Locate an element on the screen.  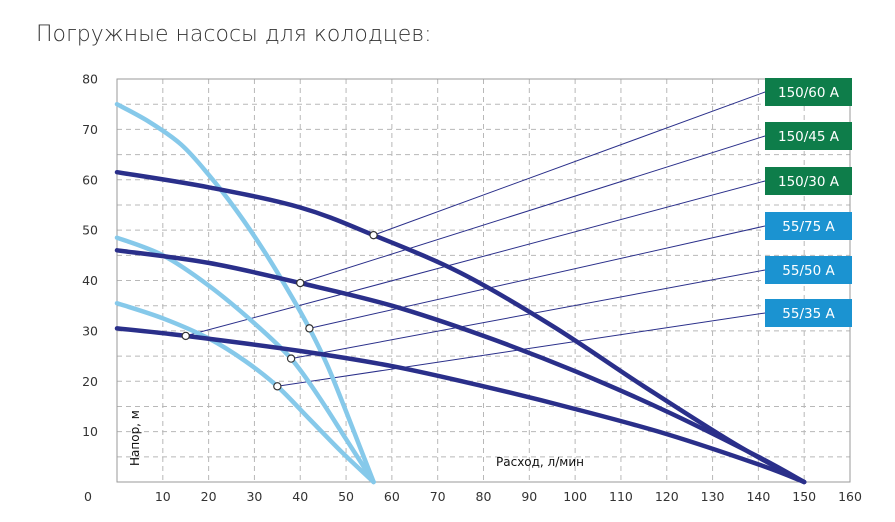
y-axis-label: Напор, м is located at coordinates (135, 438).